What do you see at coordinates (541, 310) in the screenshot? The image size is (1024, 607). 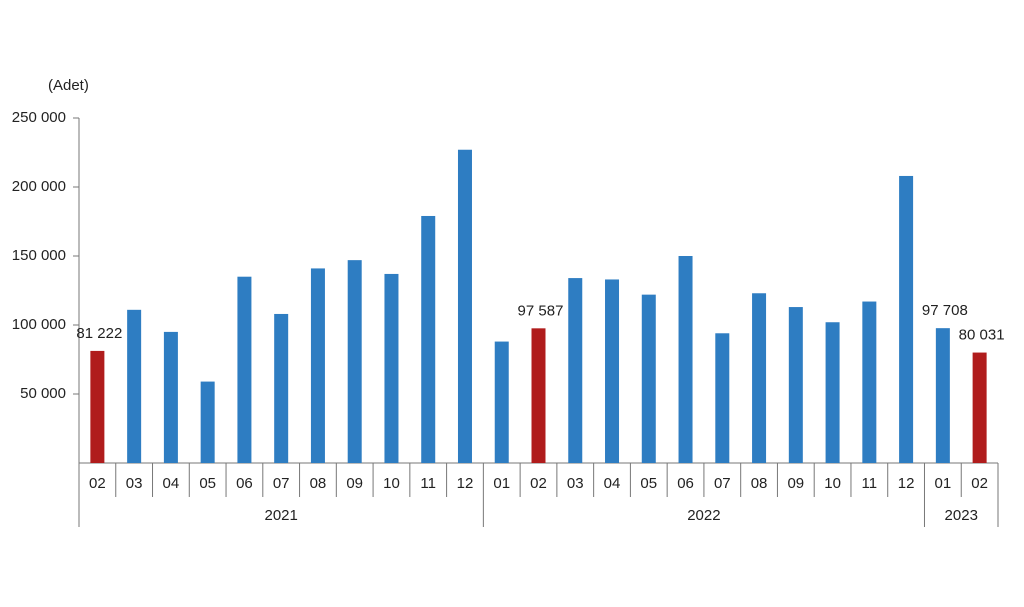 I see `value-label: 97 587` at bounding box center [541, 310].